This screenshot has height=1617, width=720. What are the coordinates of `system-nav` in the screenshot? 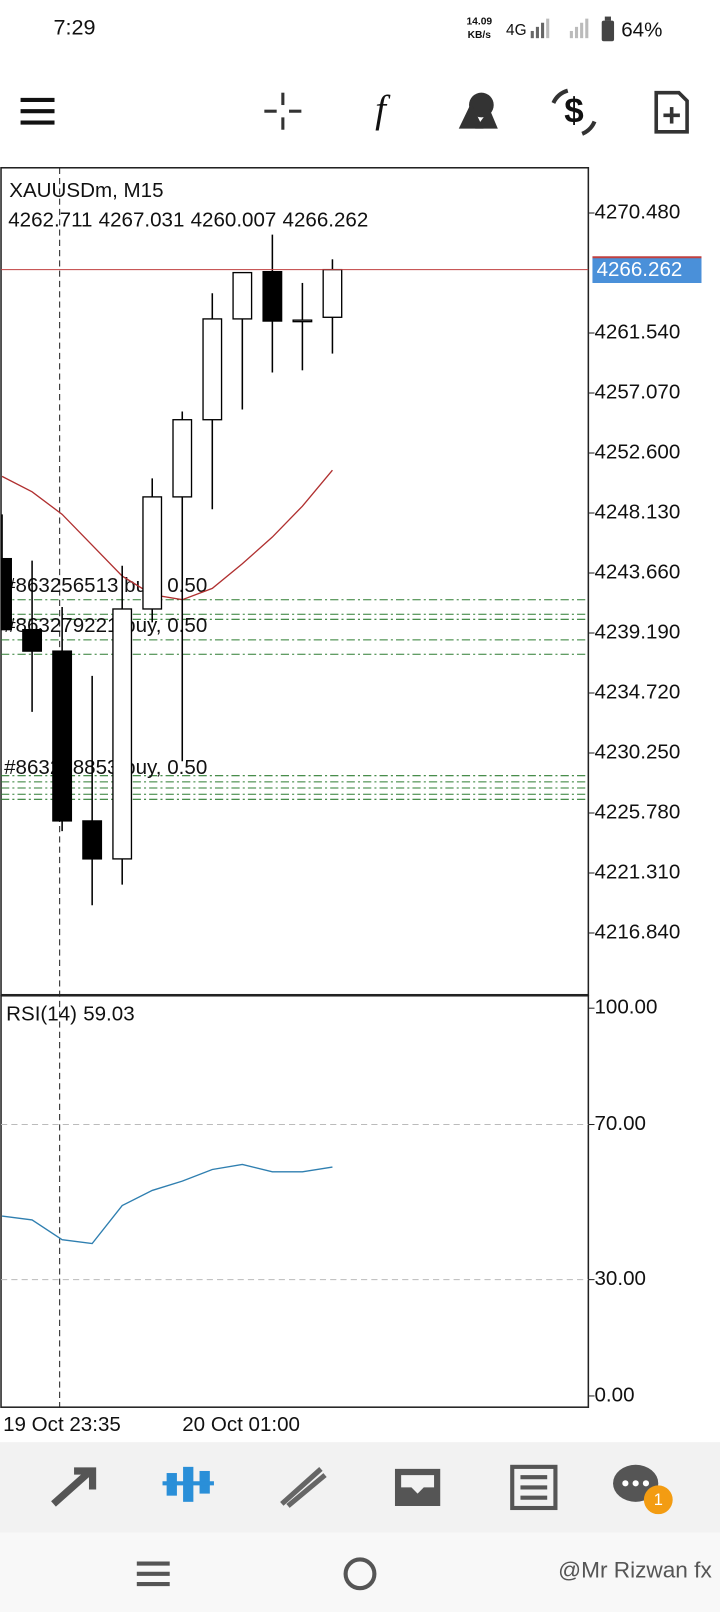 It's located at (360, 1572).